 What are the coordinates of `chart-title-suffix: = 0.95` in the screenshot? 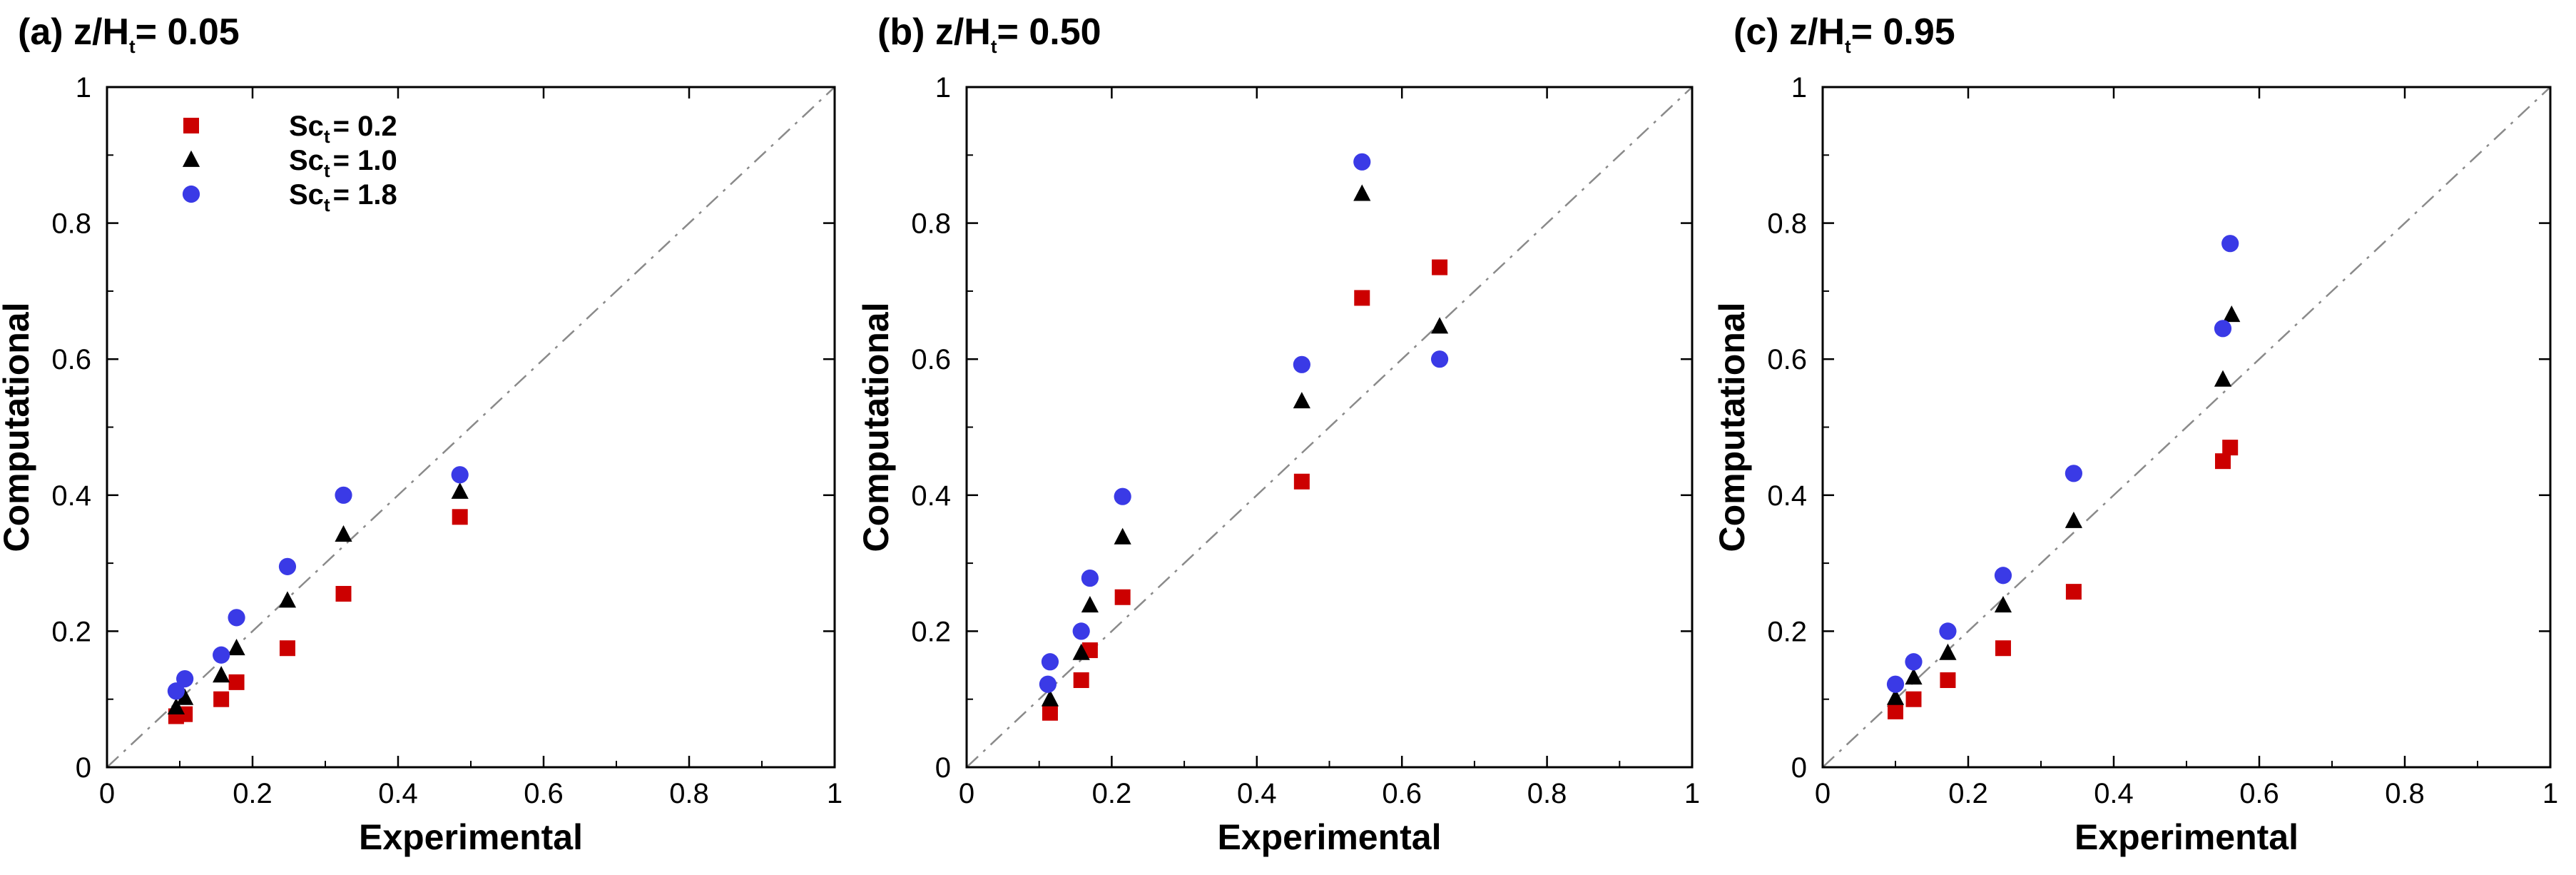 It's located at (1903, 32).